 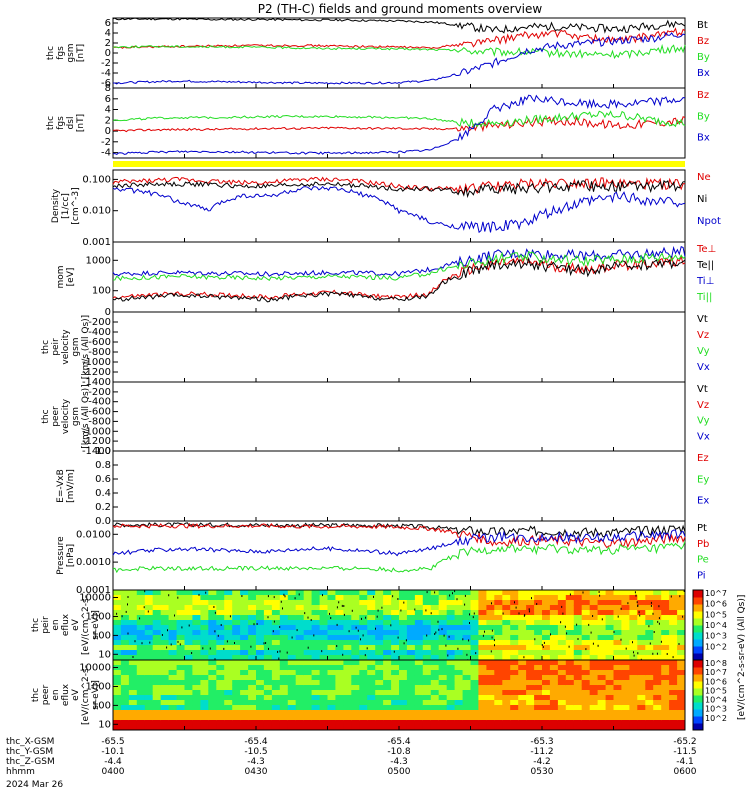 I want to click on y-axis-label-line: velocity, so click(x=66, y=416).